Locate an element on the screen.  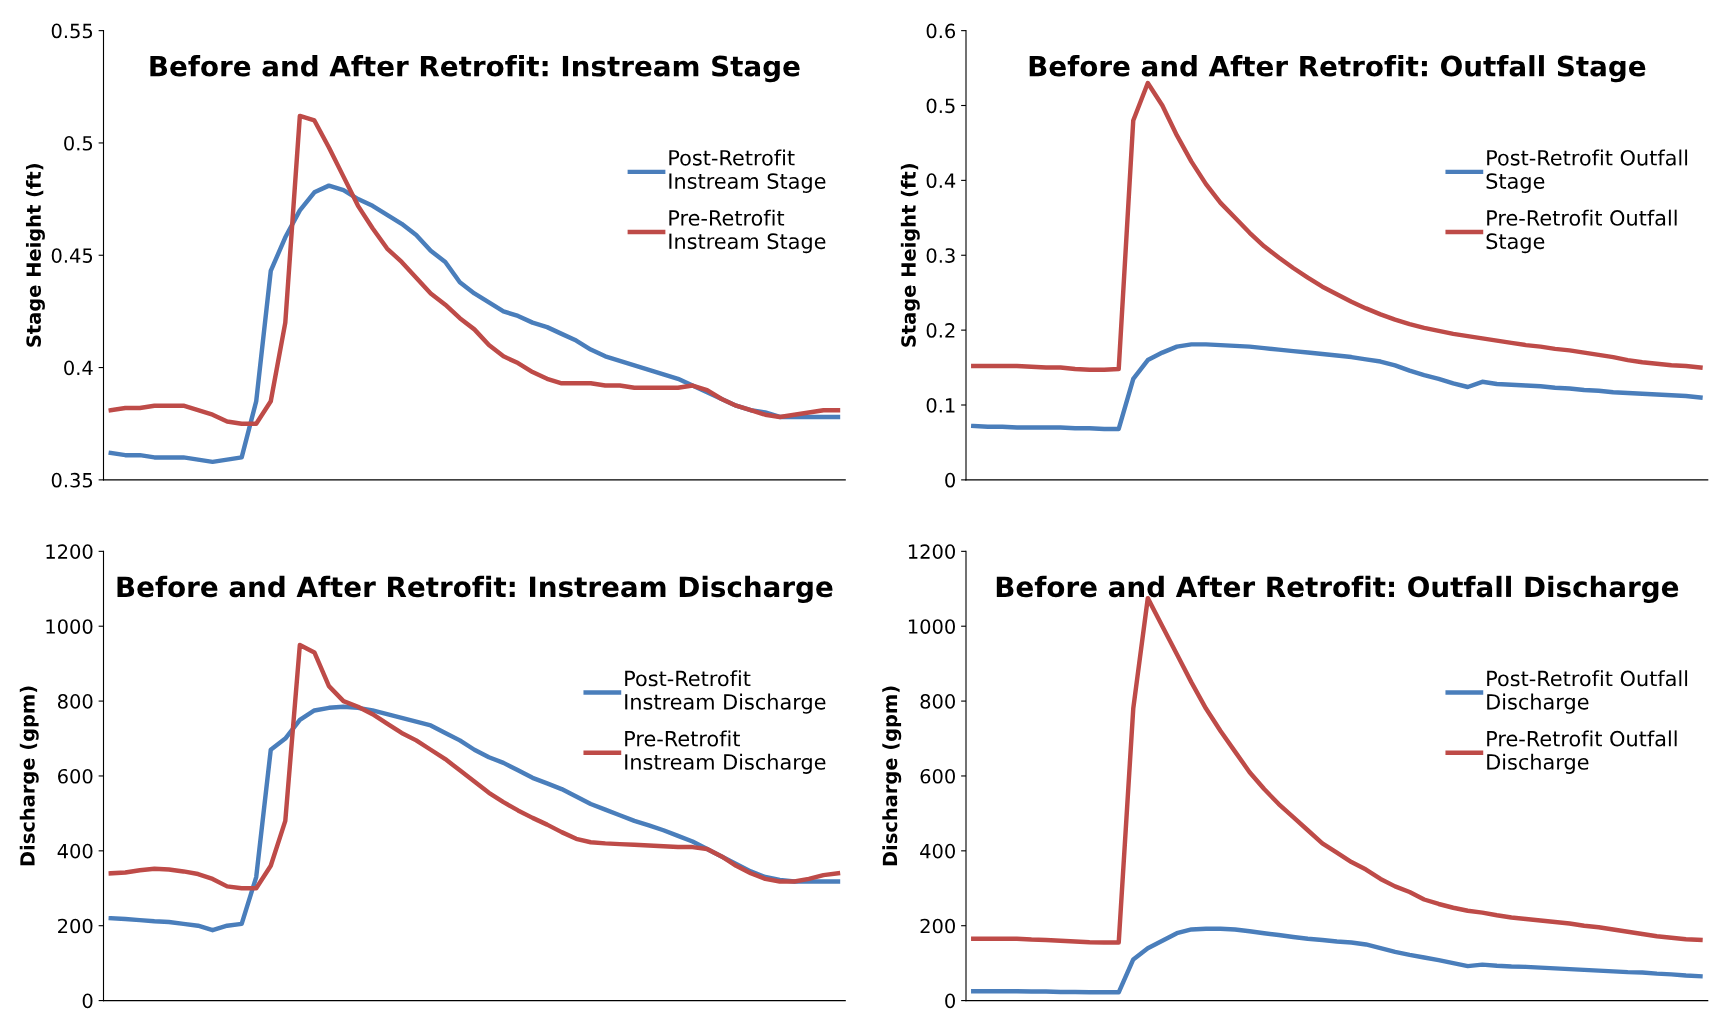
text: Before and After Retrofit: Outfall Discharge is located at coordinates (1337, 589).